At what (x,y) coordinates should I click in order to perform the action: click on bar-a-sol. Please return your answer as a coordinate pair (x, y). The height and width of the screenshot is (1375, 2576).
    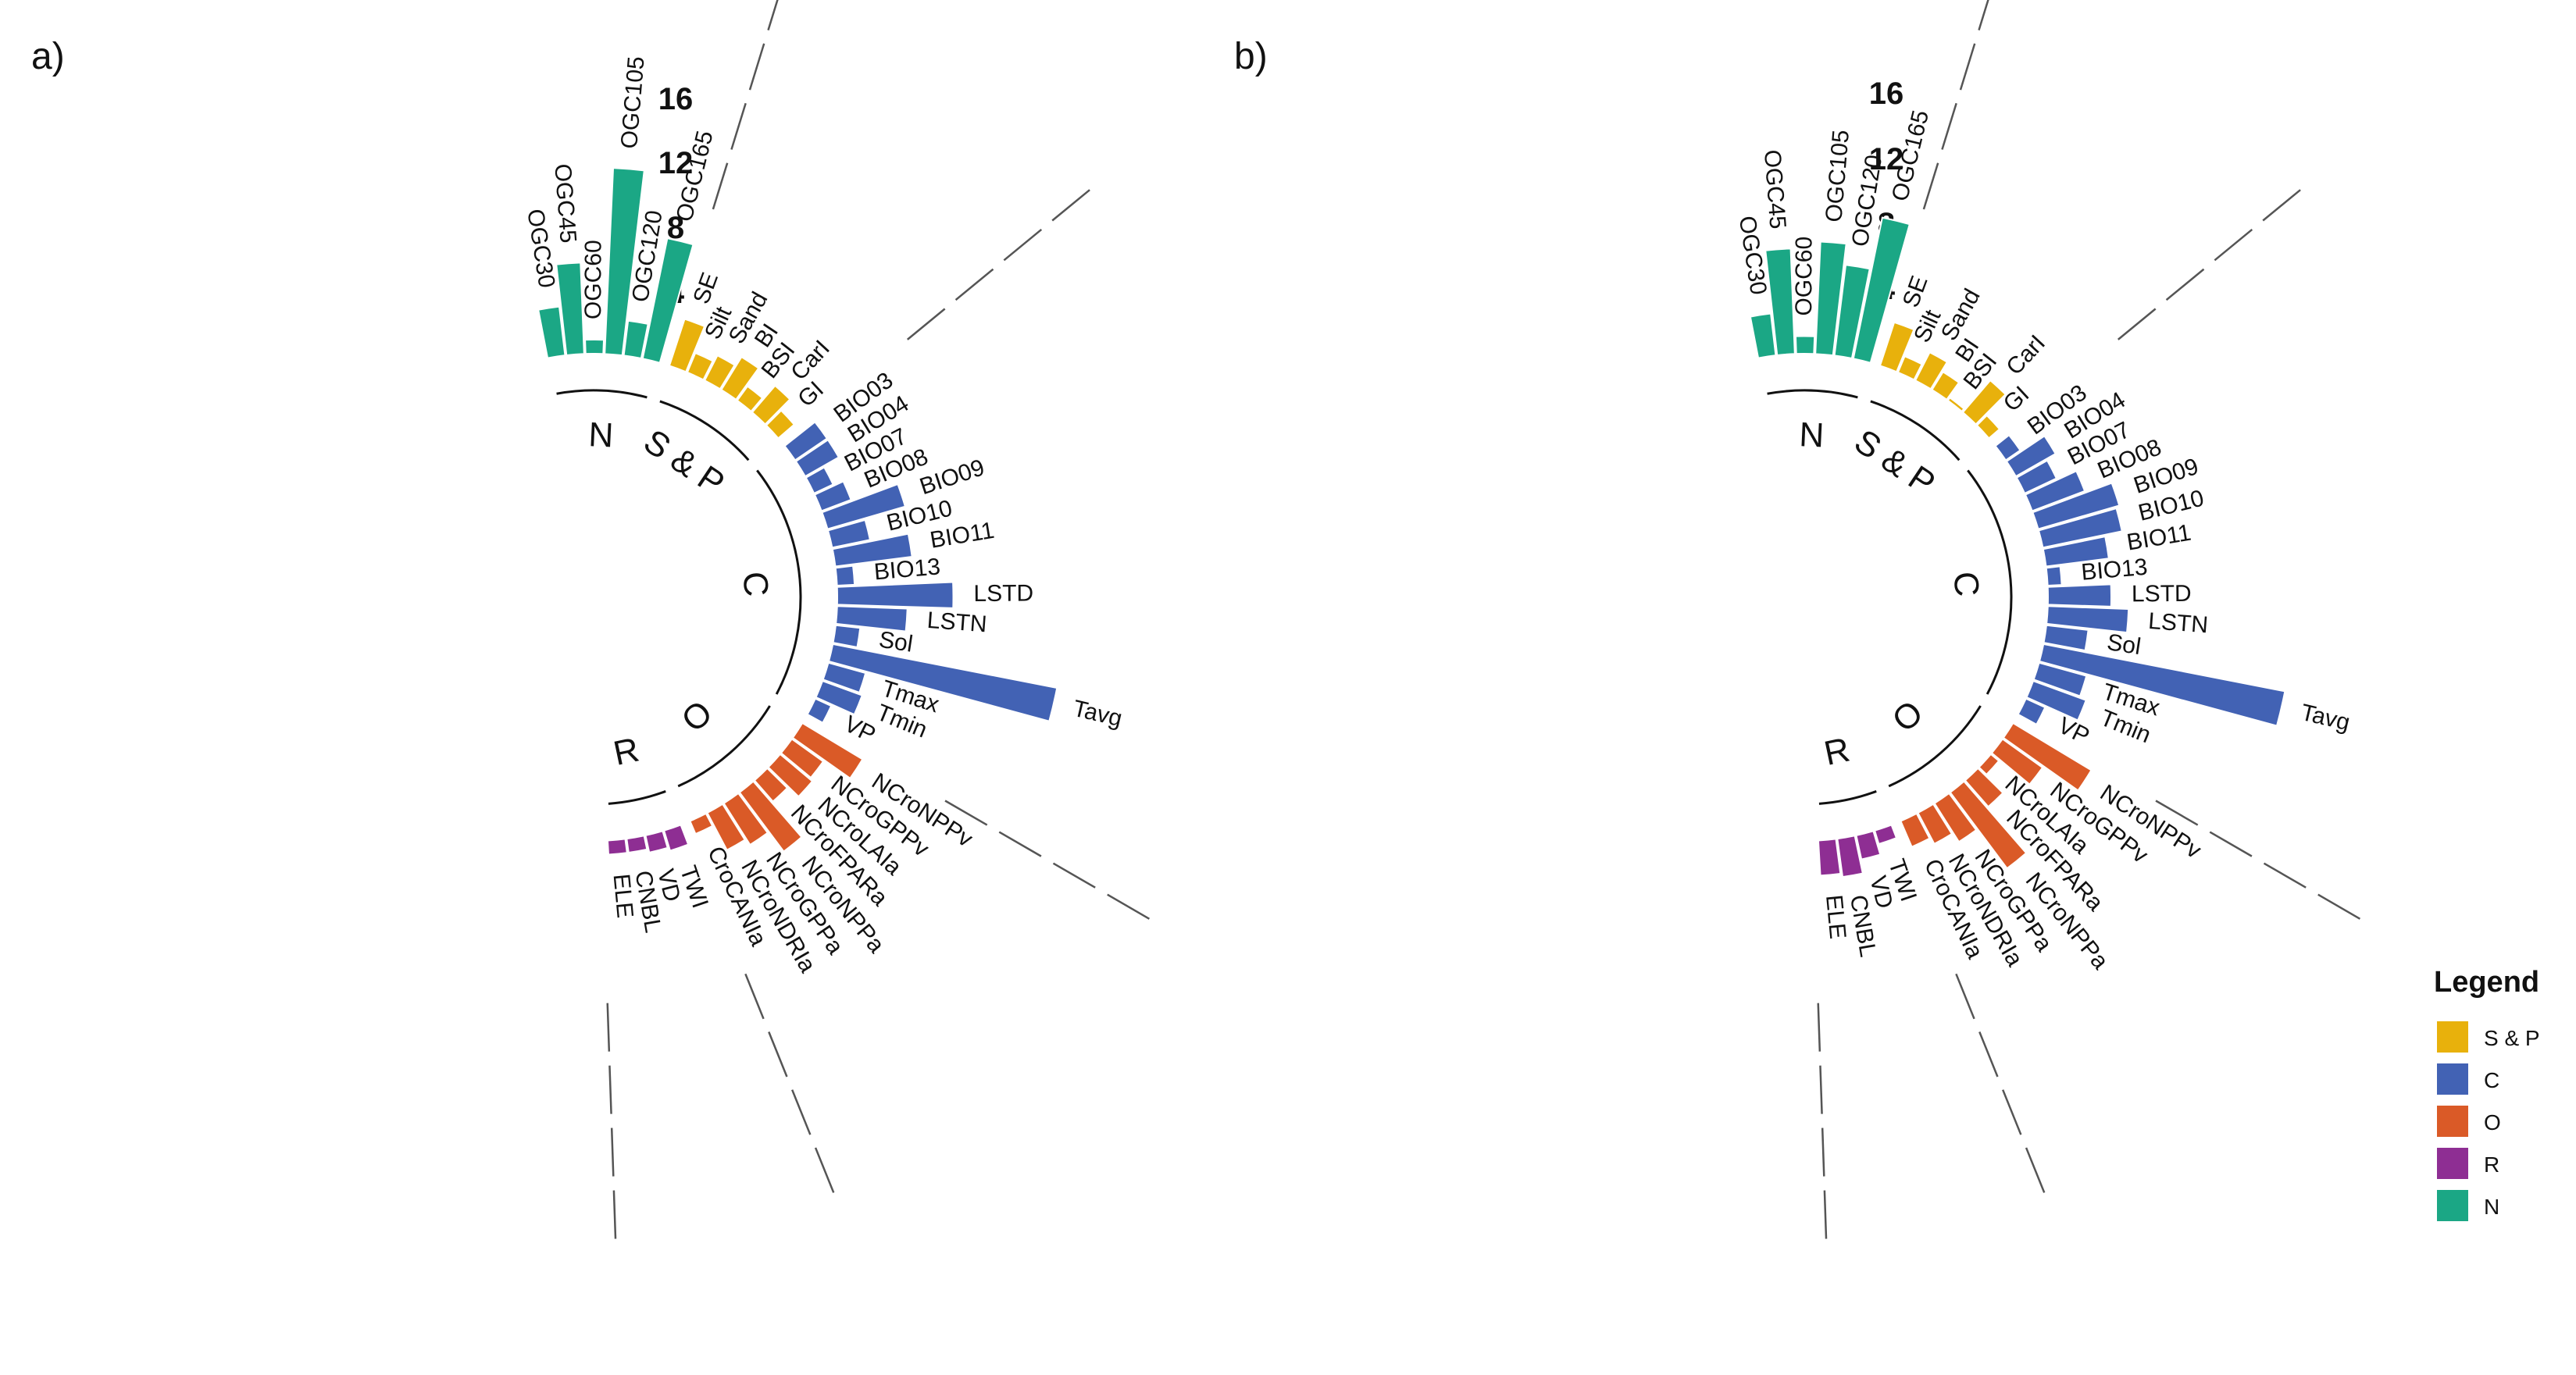
    Looking at the image, I should click on (847, 636).